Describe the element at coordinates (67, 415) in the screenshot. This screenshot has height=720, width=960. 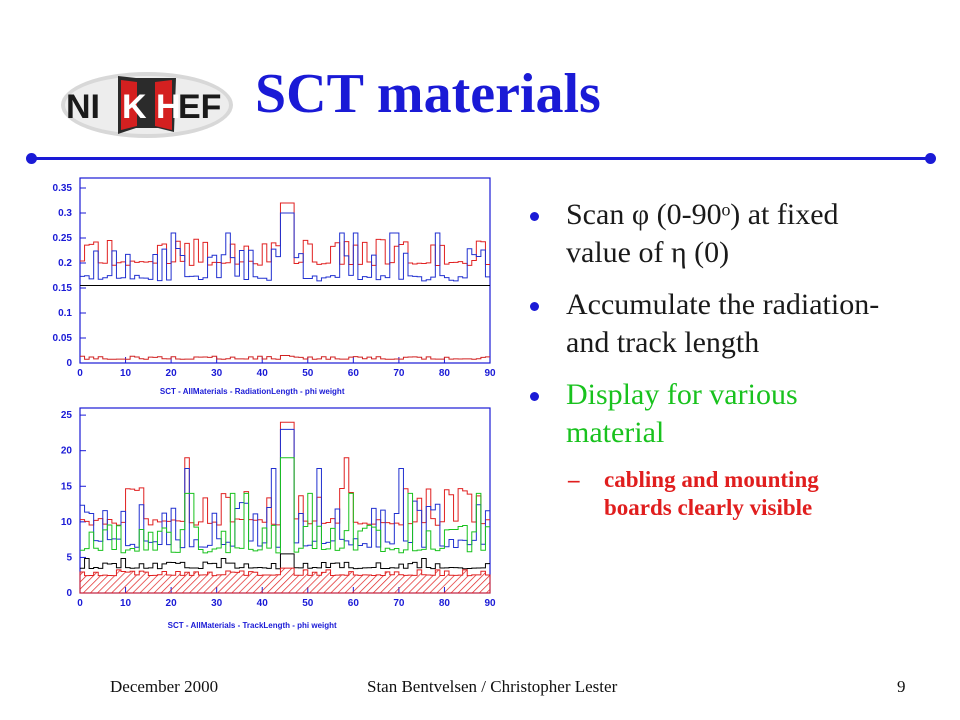
I see `y-tick-label: 25` at that location.